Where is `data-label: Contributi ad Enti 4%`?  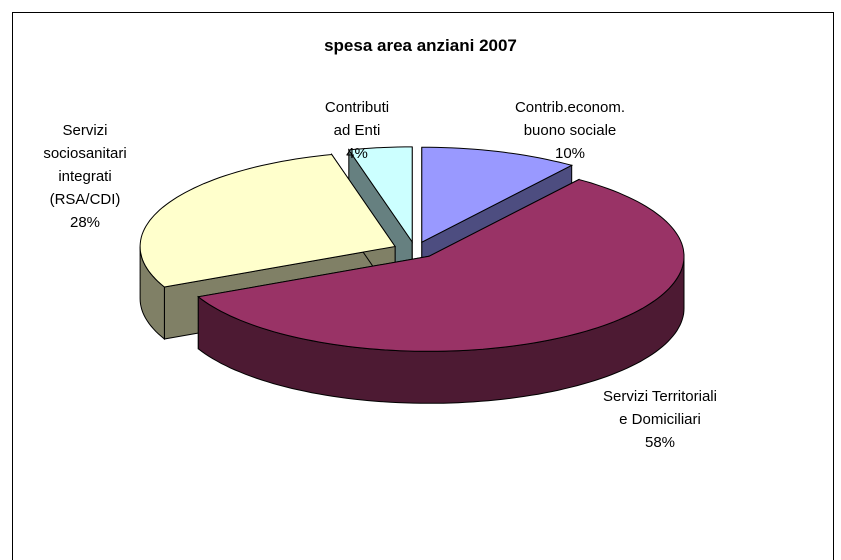 data-label: Contributi ad Enti 4% is located at coordinates (357, 130).